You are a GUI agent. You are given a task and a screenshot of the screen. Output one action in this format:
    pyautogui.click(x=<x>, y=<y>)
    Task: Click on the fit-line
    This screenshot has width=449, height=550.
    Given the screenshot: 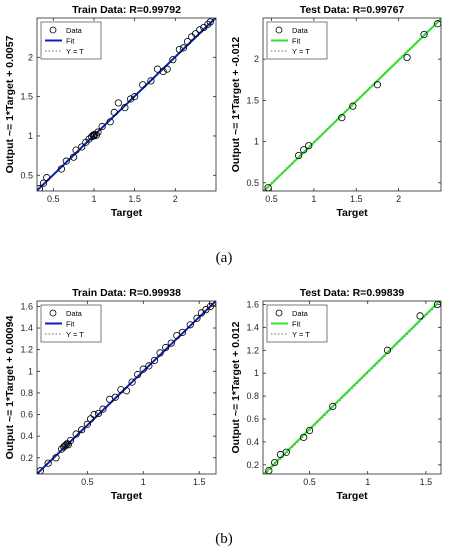 What is the action you would take?
    pyautogui.click(x=352, y=104)
    